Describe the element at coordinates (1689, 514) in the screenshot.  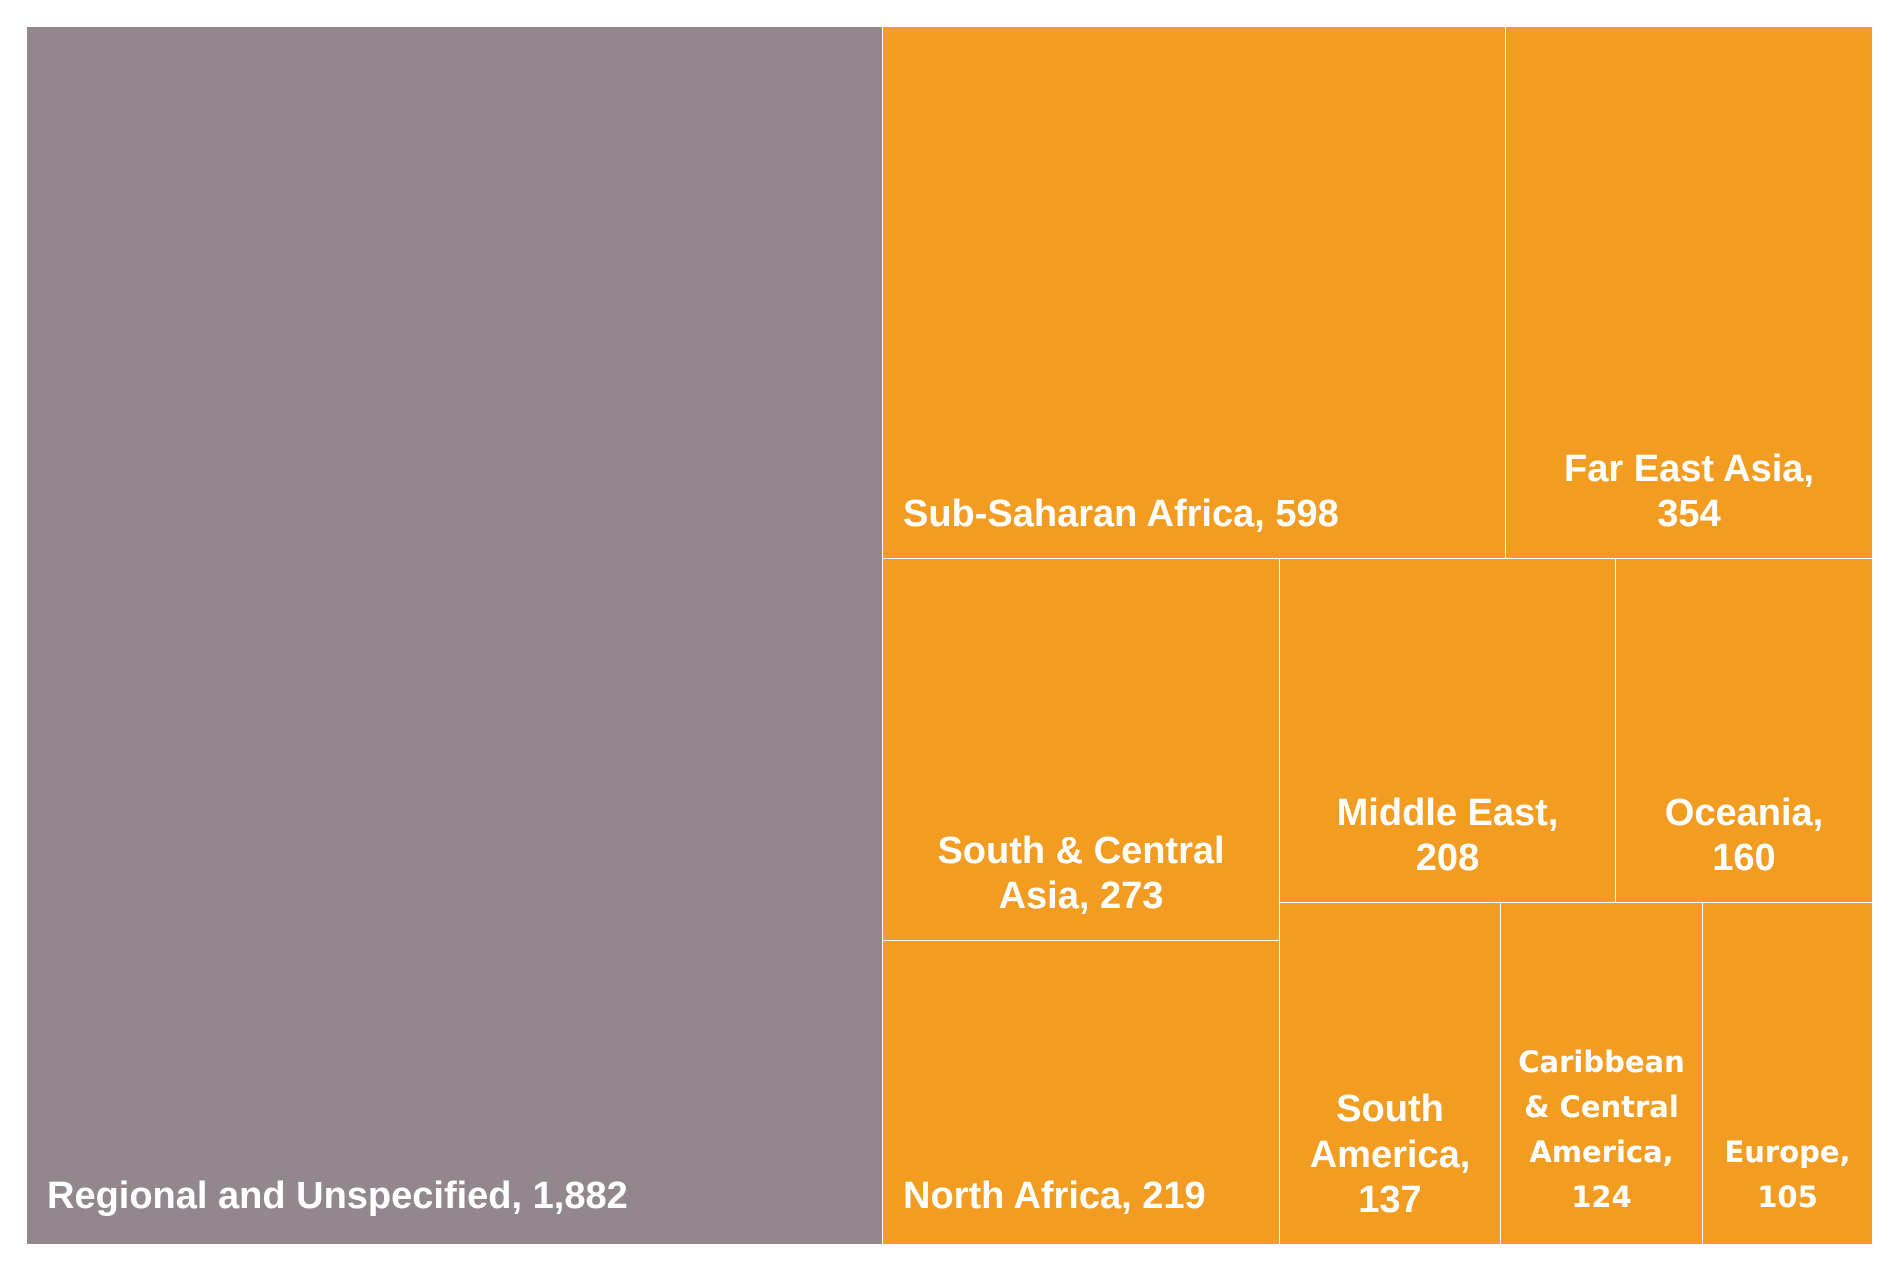
I see `treemap-label-line: 354` at that location.